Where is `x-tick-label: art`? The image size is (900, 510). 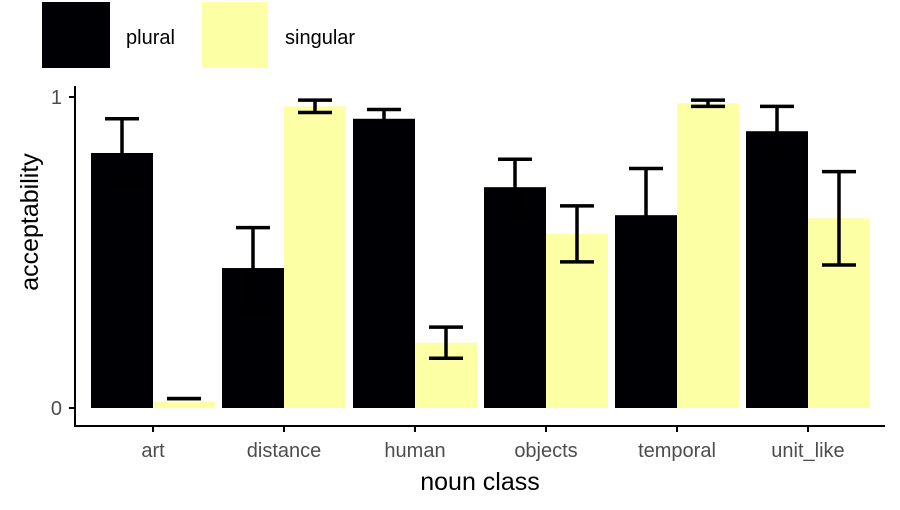
x-tick-label: art is located at coordinates (153, 451).